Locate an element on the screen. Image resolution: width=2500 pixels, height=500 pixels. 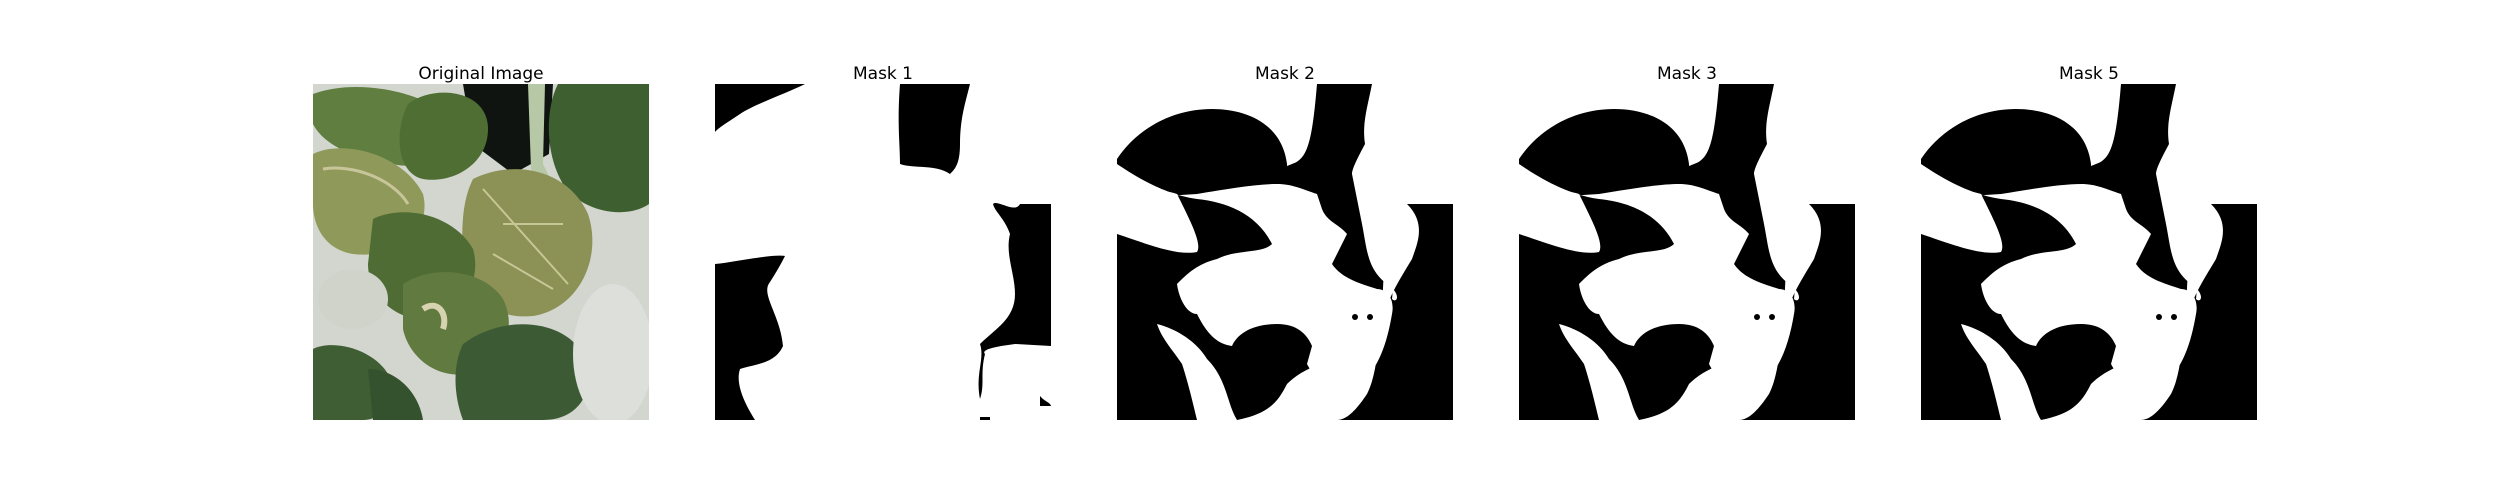
mask-2-shape is located at coordinates (1285, 252).